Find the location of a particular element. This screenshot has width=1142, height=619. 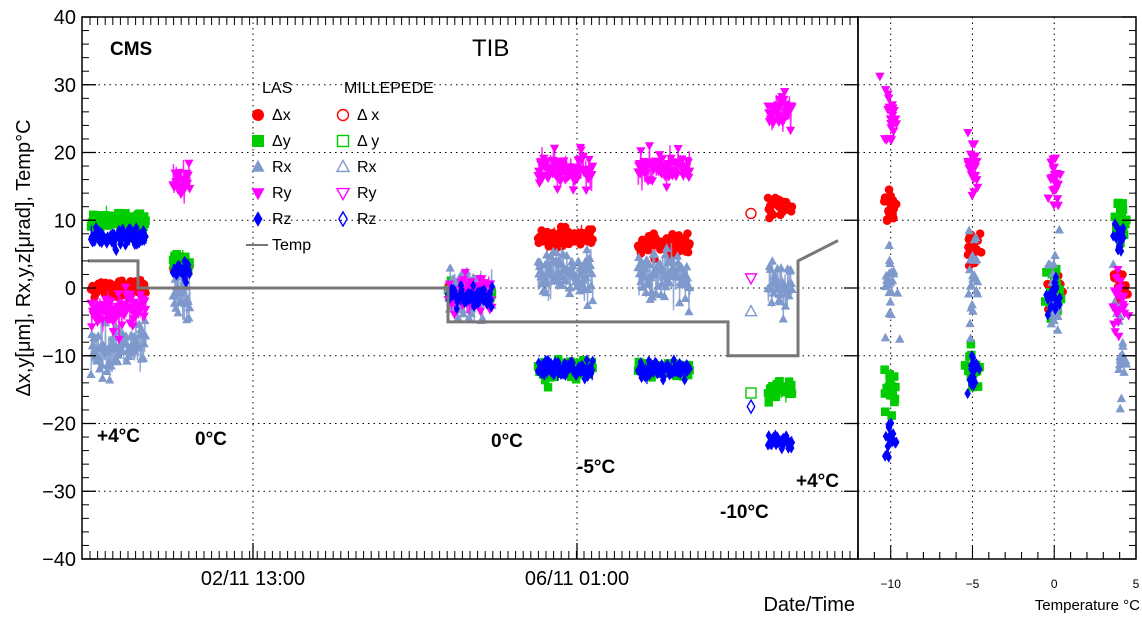

y-tick-label: 0 is located at coordinates (70, 289).